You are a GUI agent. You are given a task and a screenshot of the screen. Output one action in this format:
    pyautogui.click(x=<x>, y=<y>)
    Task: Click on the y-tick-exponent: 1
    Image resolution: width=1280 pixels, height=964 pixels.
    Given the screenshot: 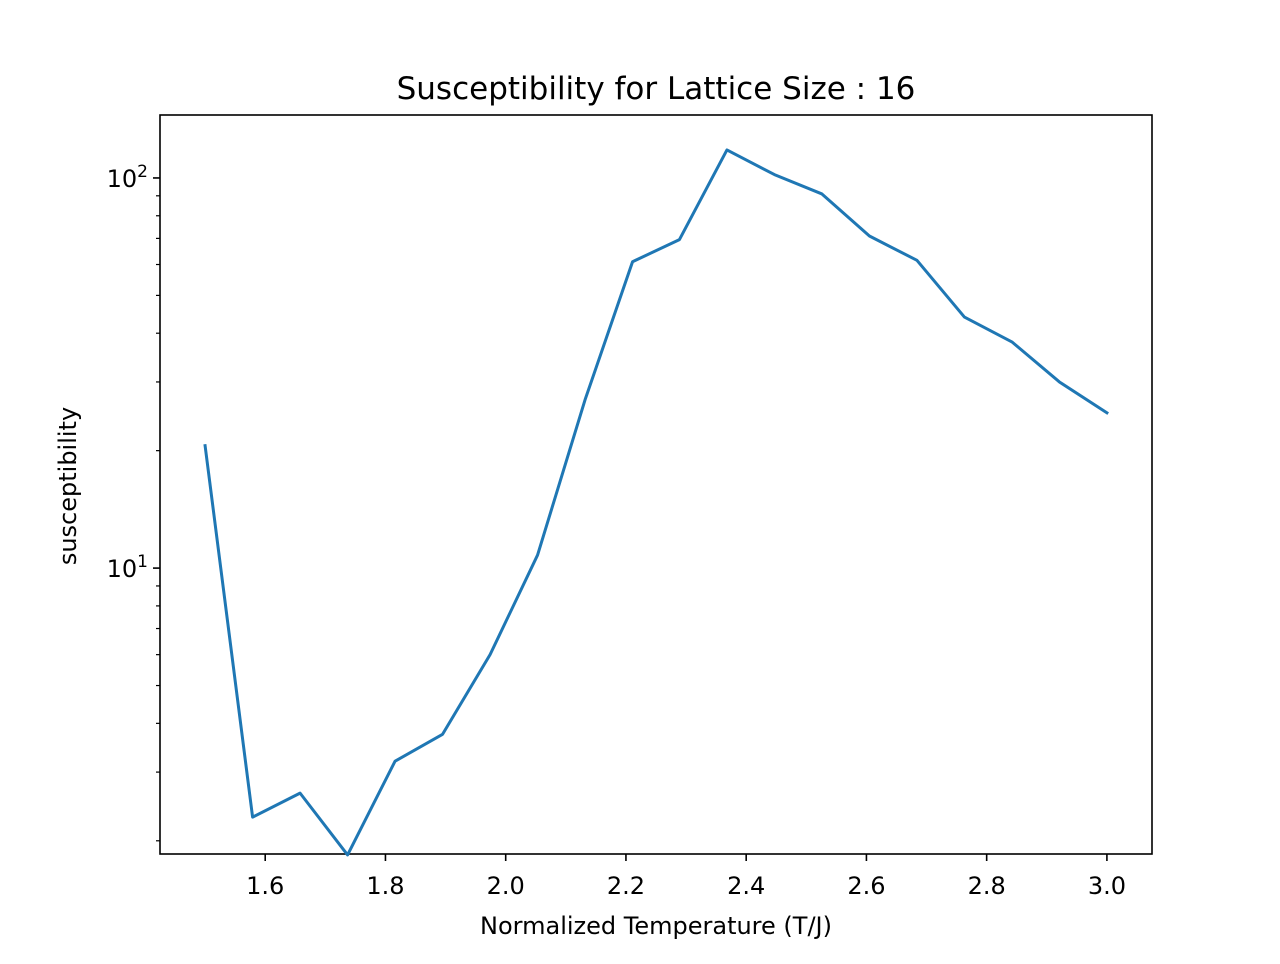 What is the action you would take?
    pyautogui.click(x=142, y=562)
    